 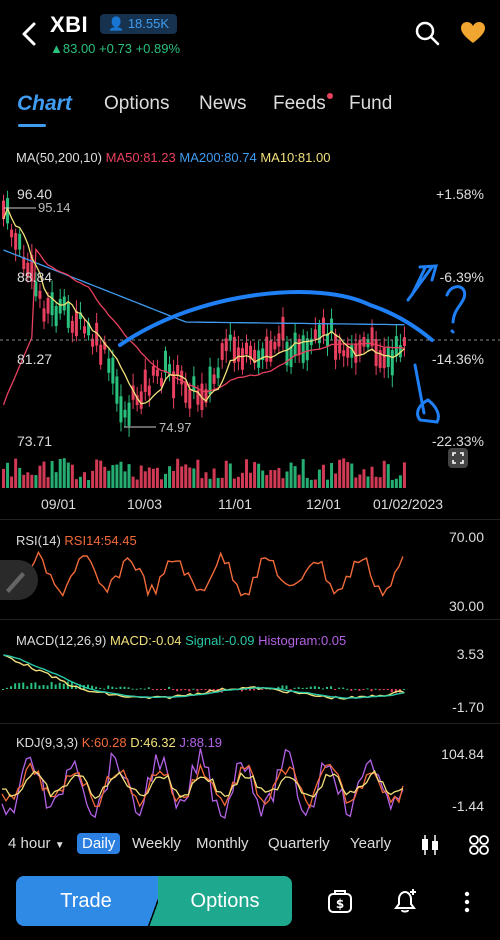 What do you see at coordinates (427, 33) in the screenshot?
I see `search-icon` at bounding box center [427, 33].